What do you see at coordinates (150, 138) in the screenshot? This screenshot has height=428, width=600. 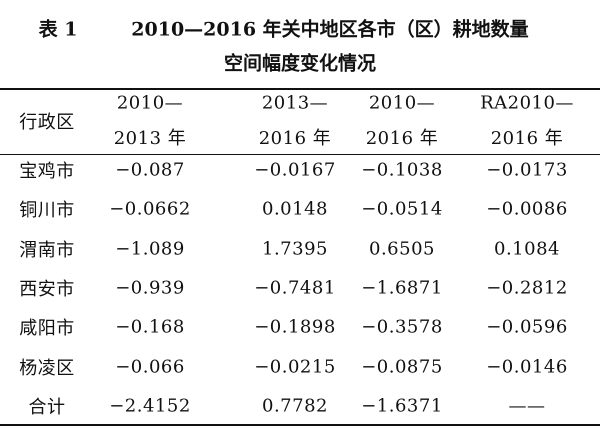 I see `header-cell: 2013 年` at bounding box center [150, 138].